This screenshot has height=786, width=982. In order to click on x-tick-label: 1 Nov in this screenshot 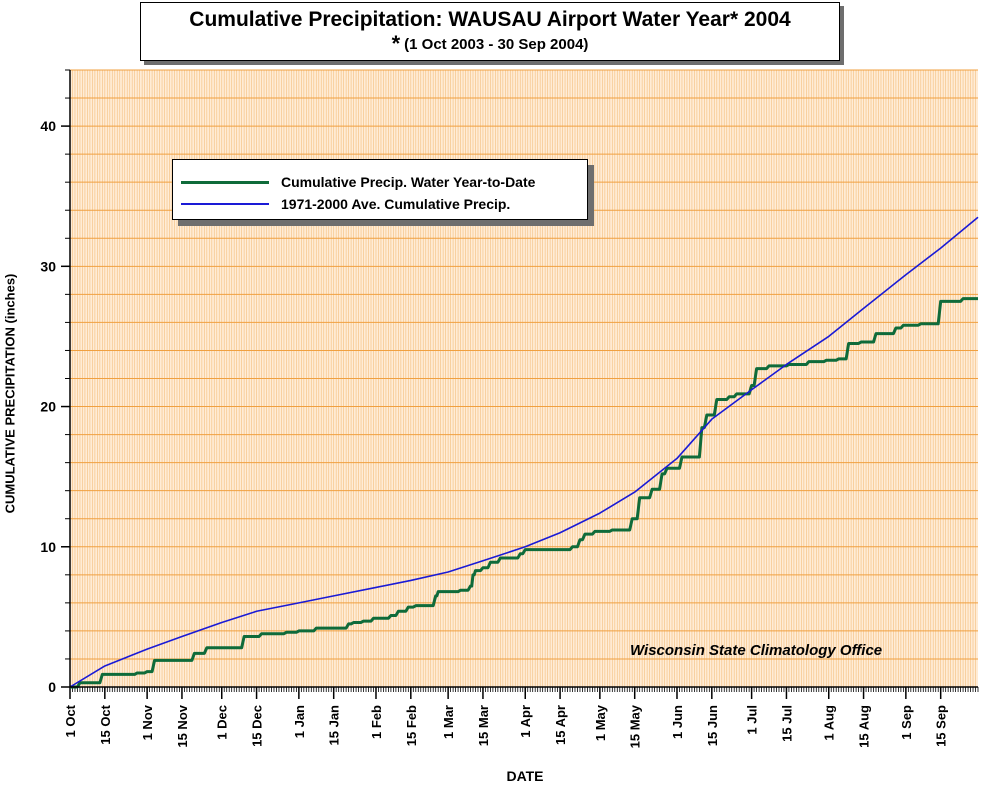, I will do `click(147, 722)`.